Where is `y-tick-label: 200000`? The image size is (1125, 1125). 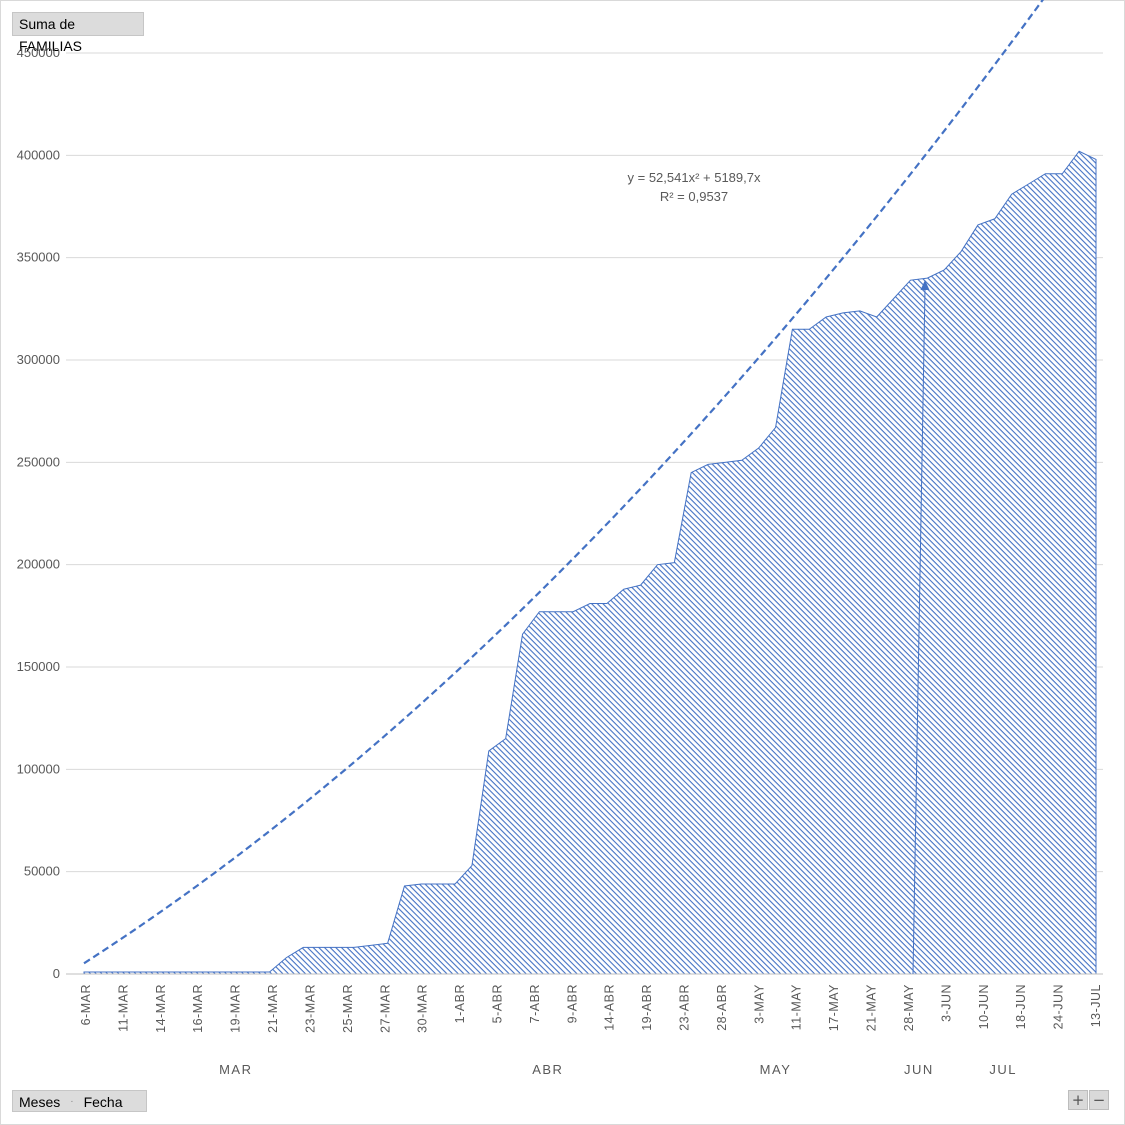
y-tick-label: 200000 is located at coordinates (38, 564).